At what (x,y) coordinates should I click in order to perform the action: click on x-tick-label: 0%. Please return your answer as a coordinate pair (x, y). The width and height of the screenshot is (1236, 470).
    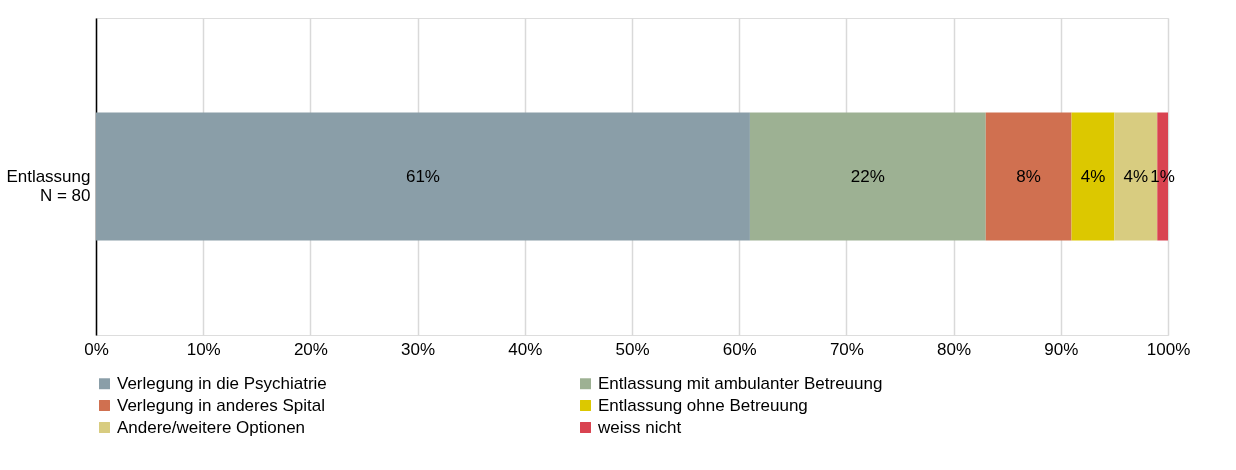
    Looking at the image, I should click on (96, 349).